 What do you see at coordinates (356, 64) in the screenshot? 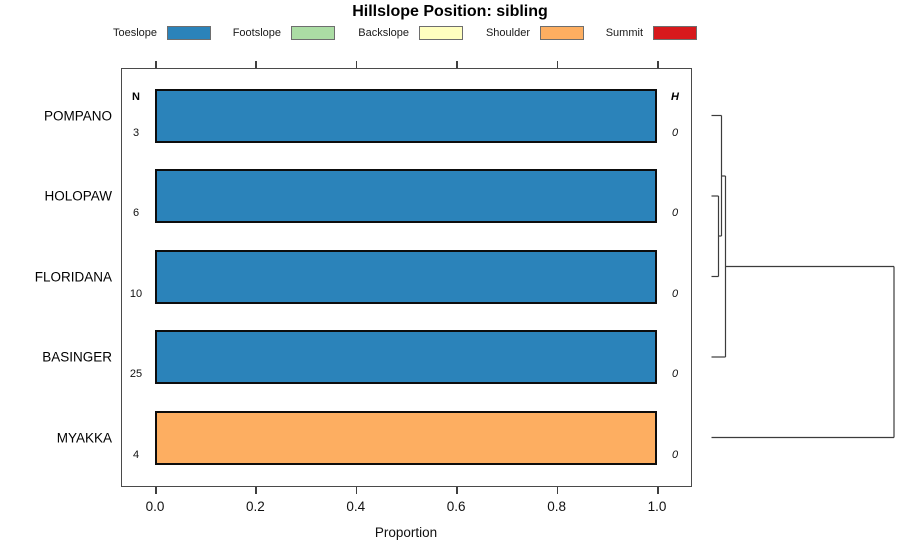
I see `top-tick-0.4` at bounding box center [356, 64].